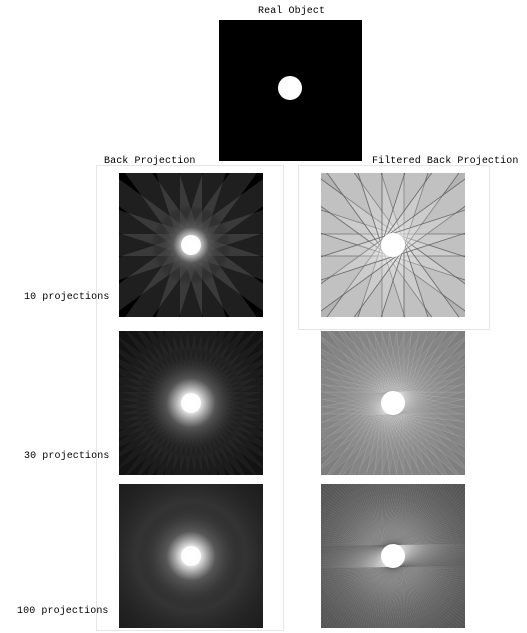 The image size is (527, 633). Describe the element at coordinates (393, 245) in the screenshot. I see `filtered-back-projection-10-image` at that location.